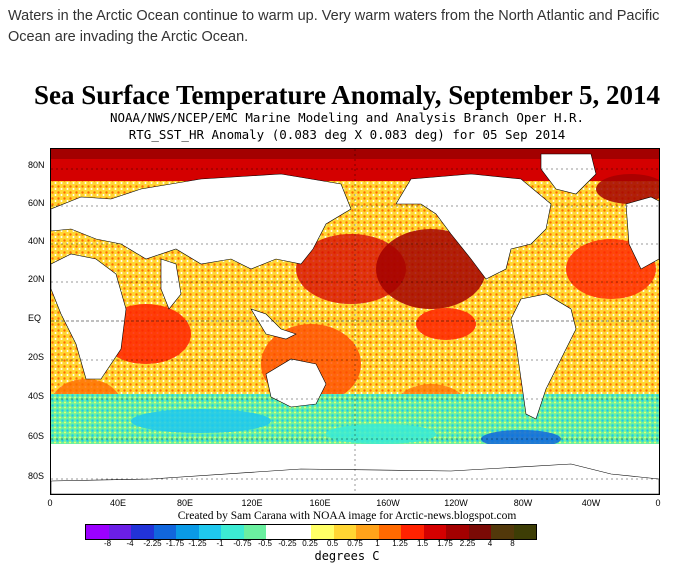  I want to click on colorbar-label: -1, so click(220, 543).